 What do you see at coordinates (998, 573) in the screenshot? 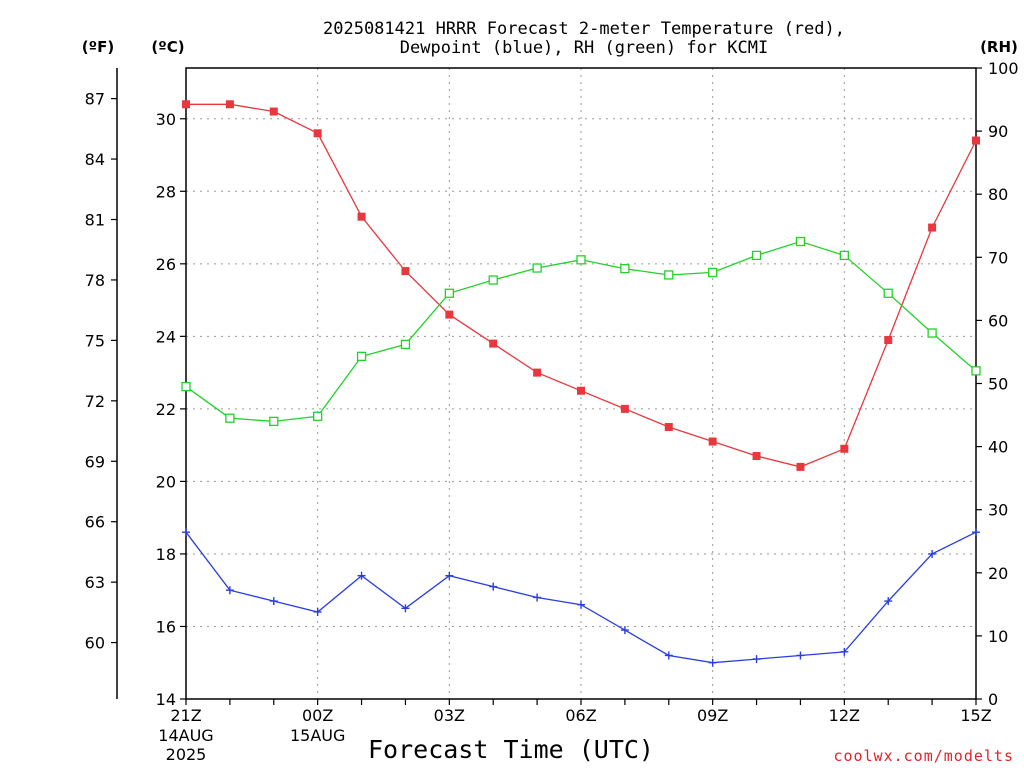
I see `rh-tick-label: 20` at bounding box center [998, 573].